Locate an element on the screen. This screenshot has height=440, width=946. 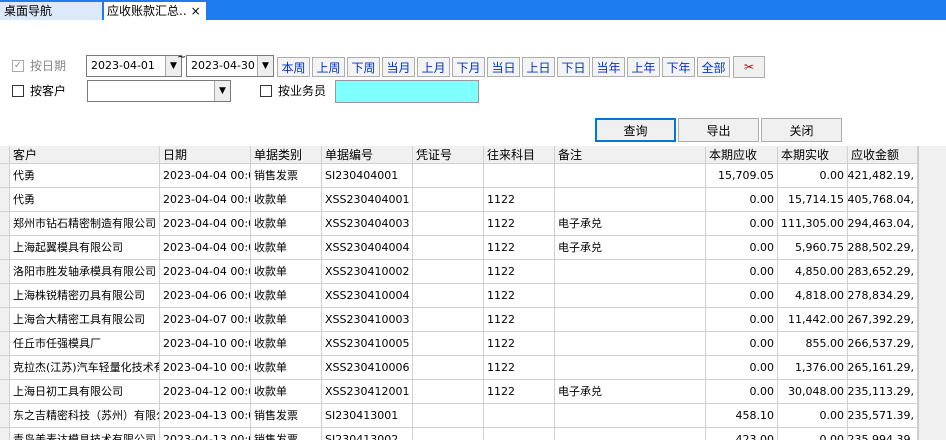
quick-button: 全部 is located at coordinates (713, 67).